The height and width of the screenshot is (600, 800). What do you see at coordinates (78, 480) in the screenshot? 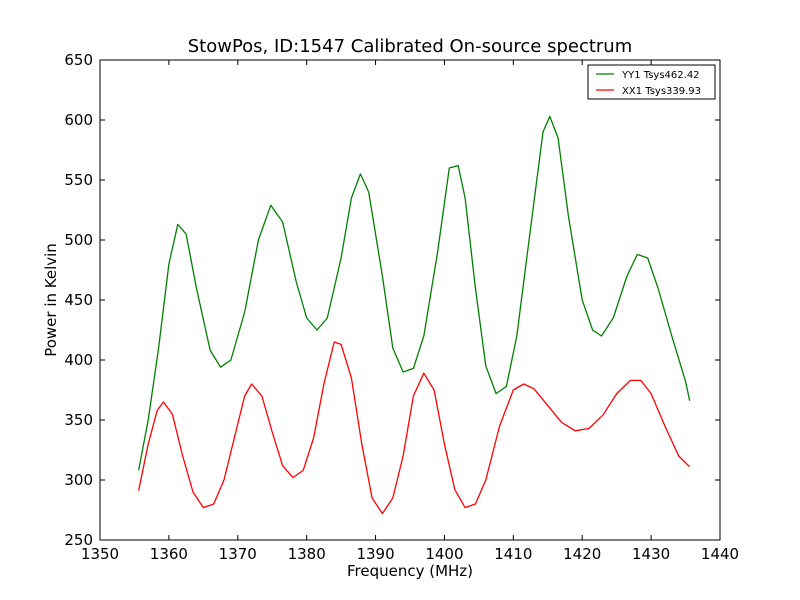
I see `y-tick-label: 300` at bounding box center [78, 480].